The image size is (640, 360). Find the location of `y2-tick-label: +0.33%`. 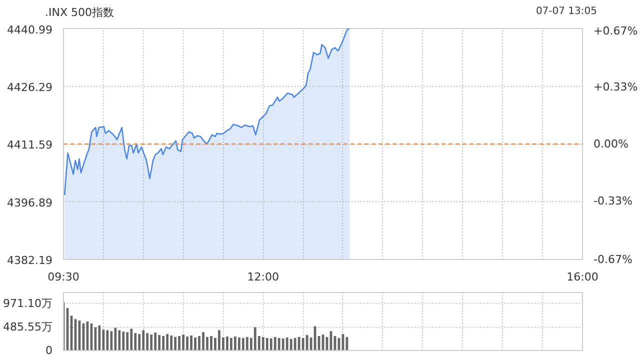

y2-tick-label: +0.33% is located at coordinates (616, 87).